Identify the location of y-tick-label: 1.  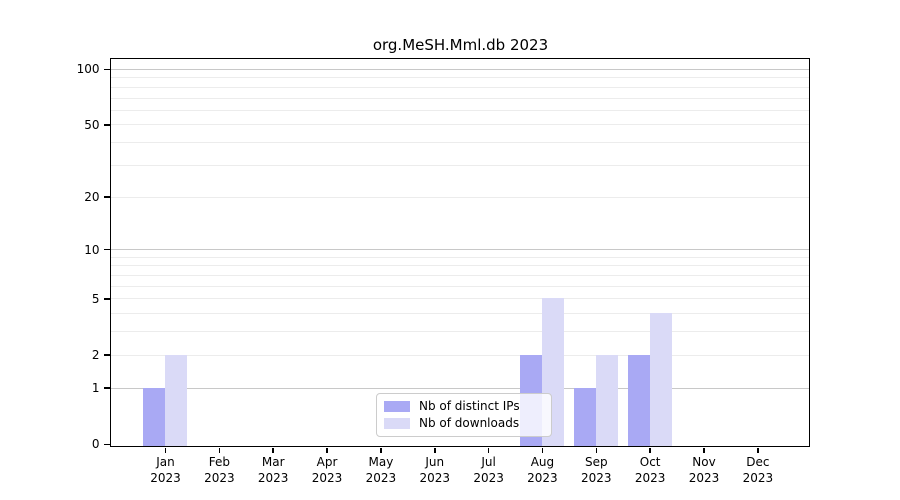
(95, 388).